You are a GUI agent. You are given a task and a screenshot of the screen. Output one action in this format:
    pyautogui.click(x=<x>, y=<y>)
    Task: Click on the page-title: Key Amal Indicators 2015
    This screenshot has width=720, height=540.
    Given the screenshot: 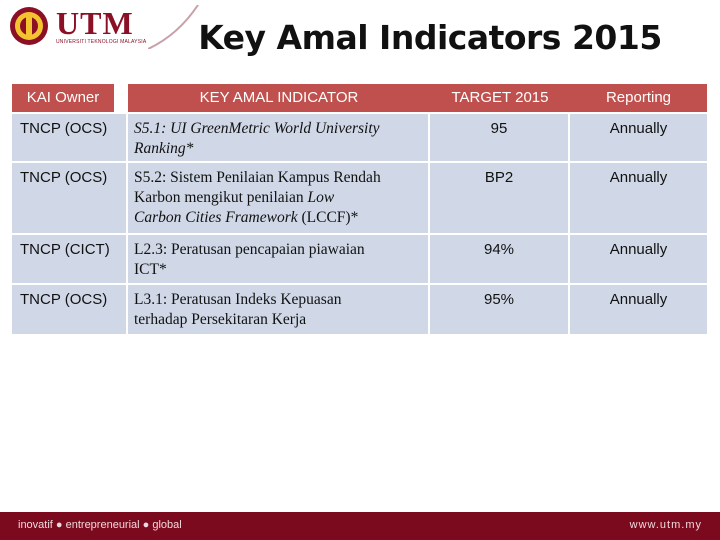 What is the action you would take?
    pyautogui.click(x=430, y=37)
    